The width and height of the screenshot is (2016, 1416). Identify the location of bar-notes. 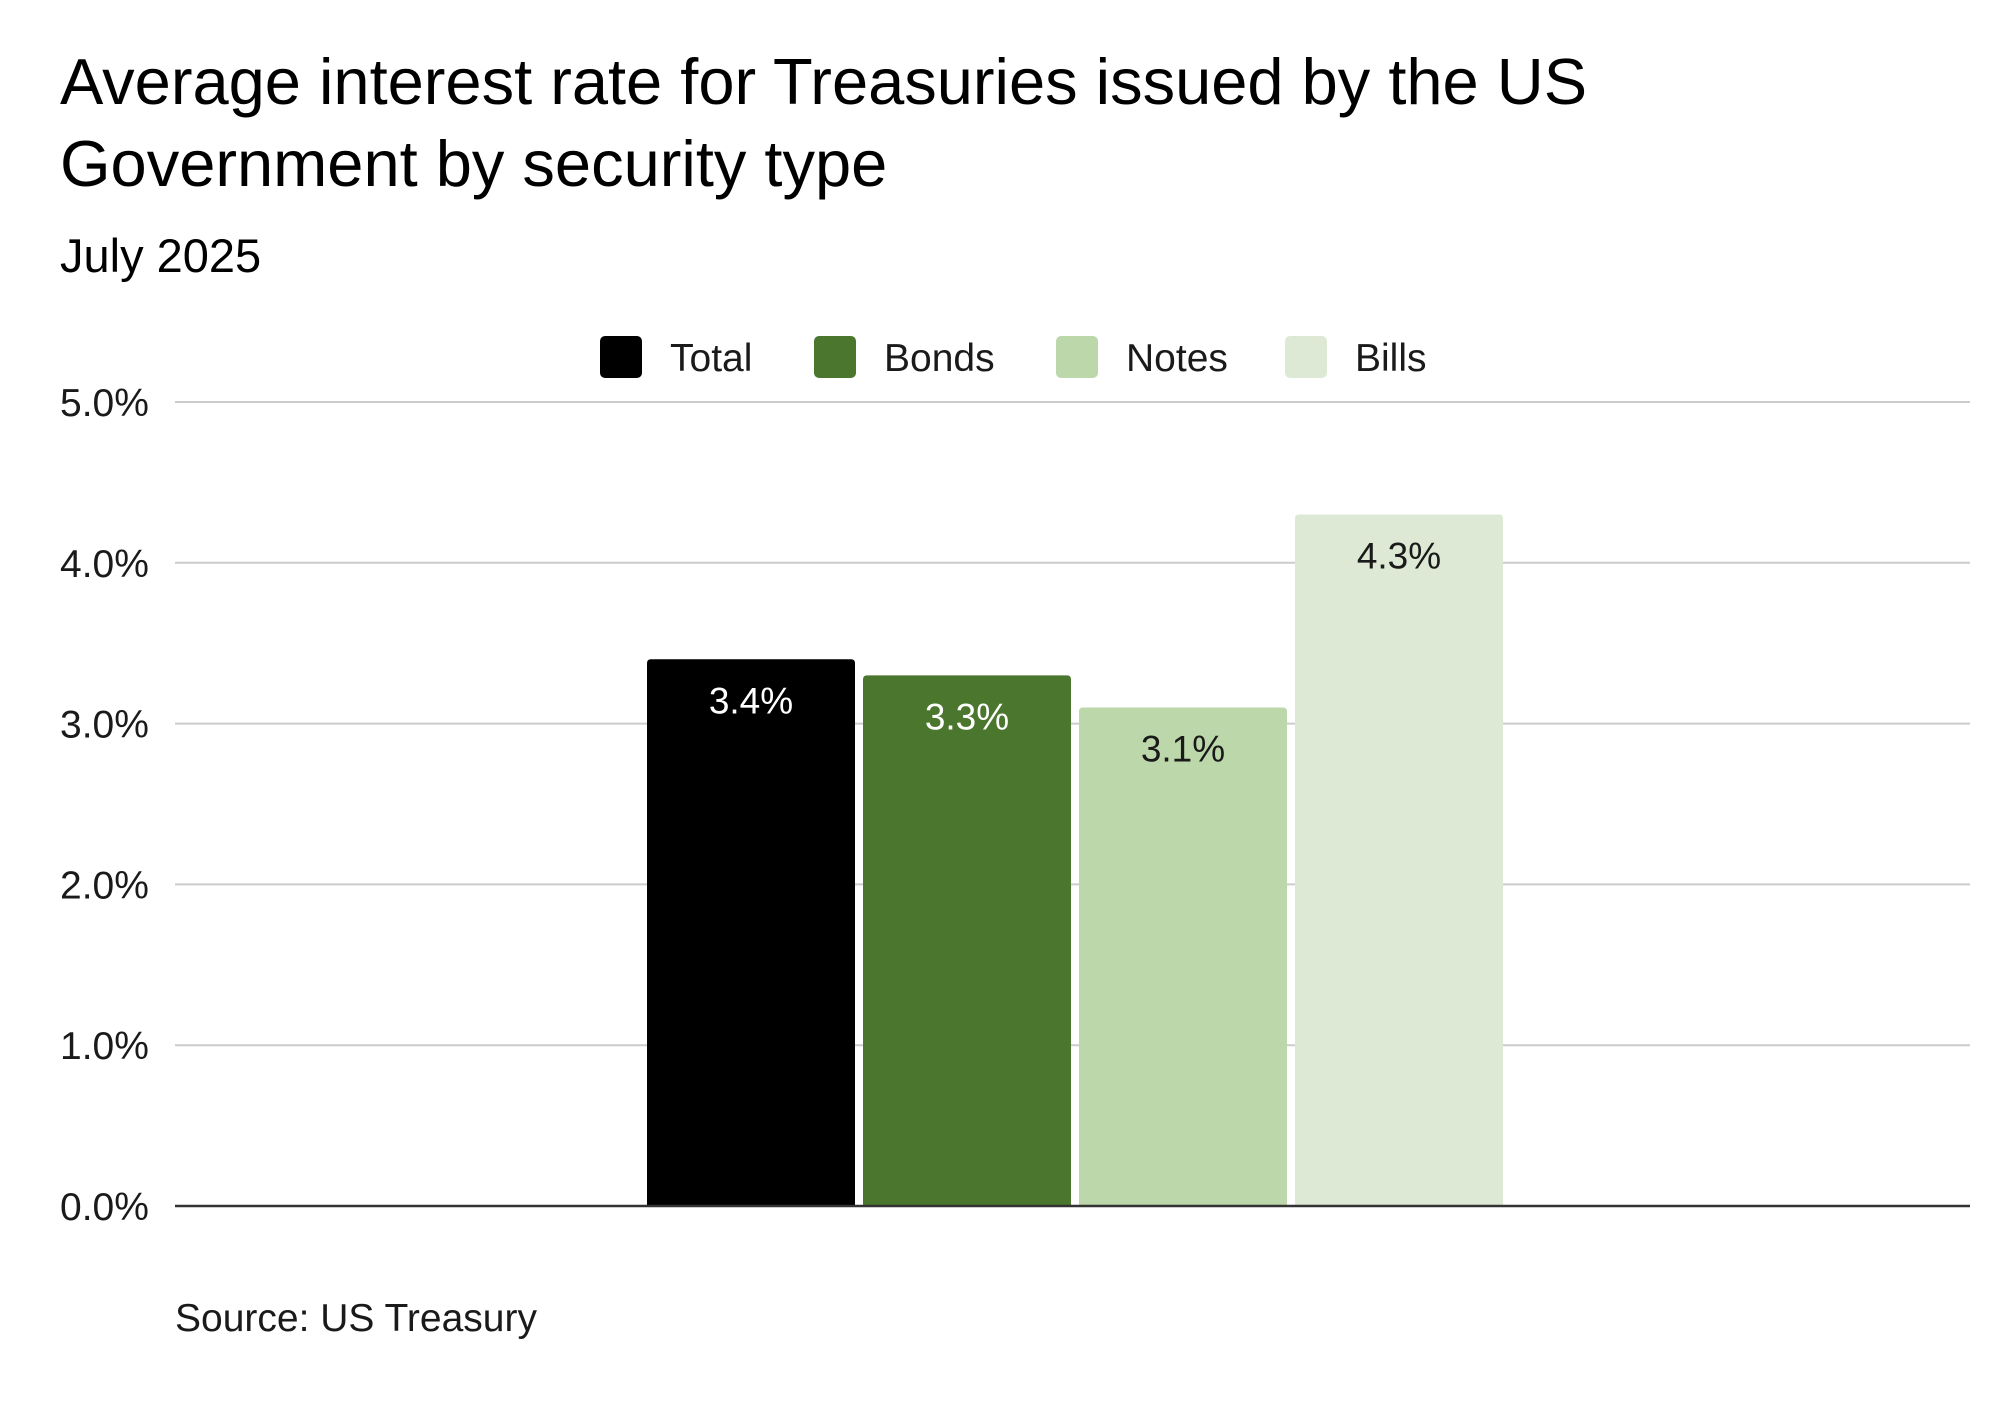
(1183, 956).